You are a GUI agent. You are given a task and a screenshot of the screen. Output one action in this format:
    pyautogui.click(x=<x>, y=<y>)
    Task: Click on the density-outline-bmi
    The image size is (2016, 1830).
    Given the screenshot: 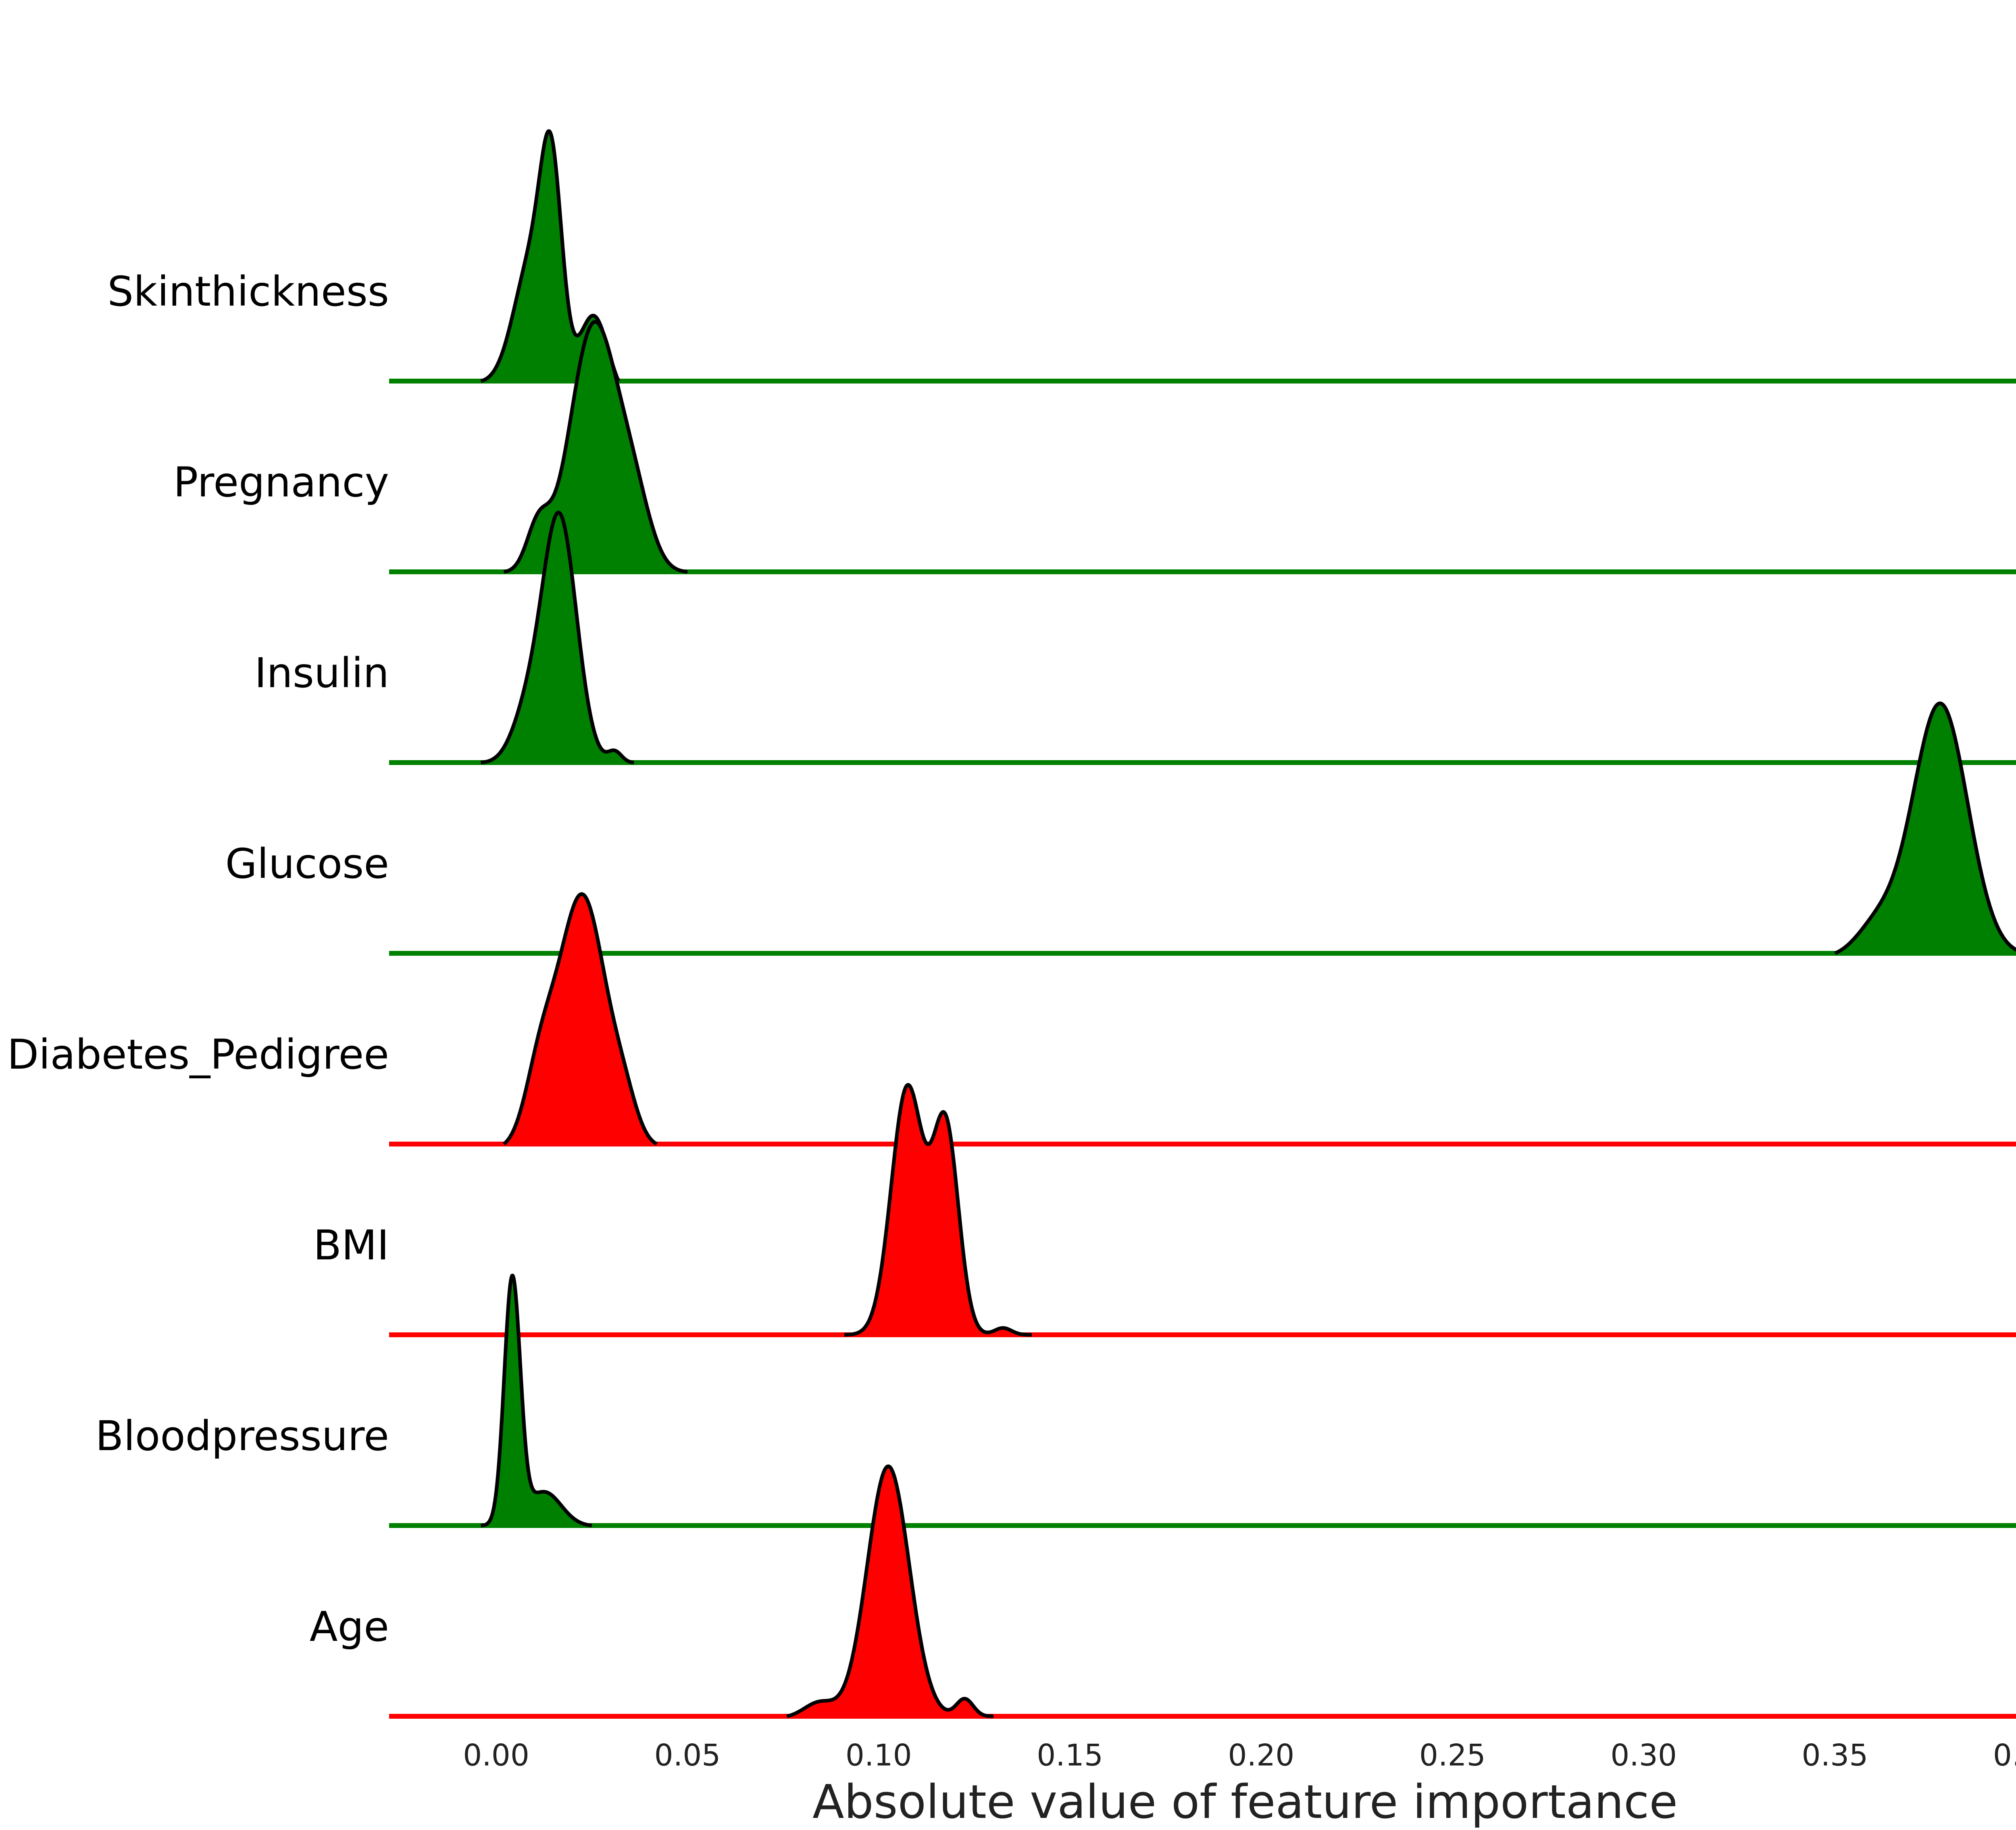 What is the action you would take?
    pyautogui.click(x=938, y=1210)
    